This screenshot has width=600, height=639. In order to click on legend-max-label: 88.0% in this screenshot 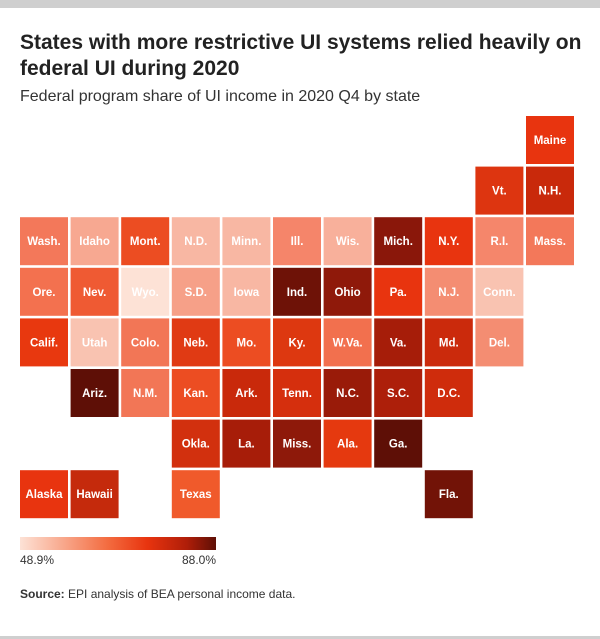, I will do `click(198, 560)`.